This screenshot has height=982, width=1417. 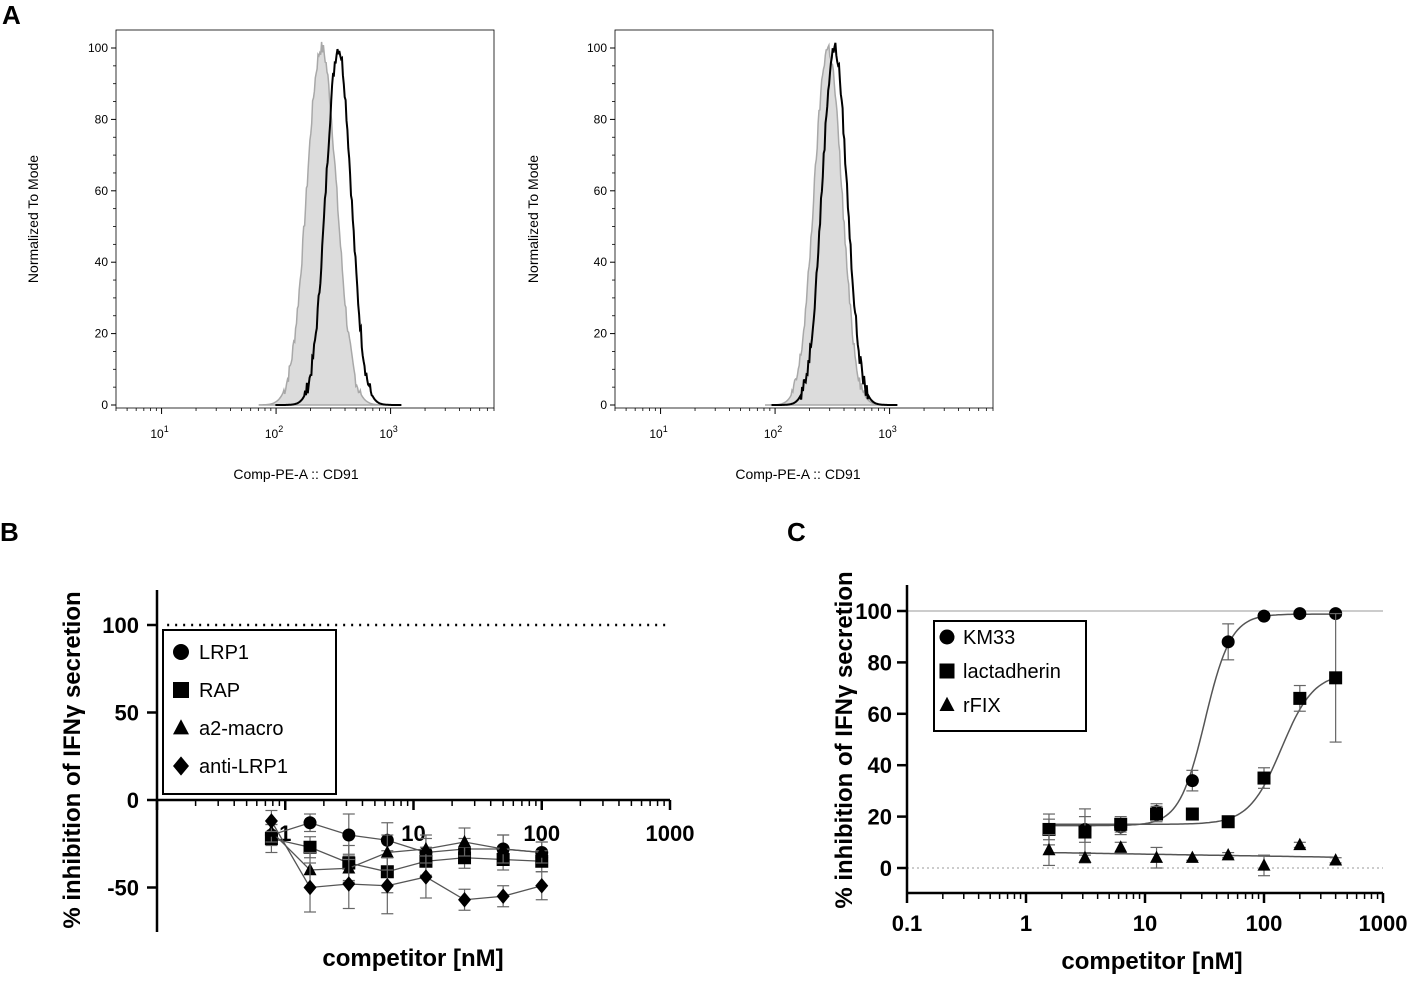 What do you see at coordinates (796, 532) in the screenshot?
I see `panel-letter-c: C` at bounding box center [796, 532].